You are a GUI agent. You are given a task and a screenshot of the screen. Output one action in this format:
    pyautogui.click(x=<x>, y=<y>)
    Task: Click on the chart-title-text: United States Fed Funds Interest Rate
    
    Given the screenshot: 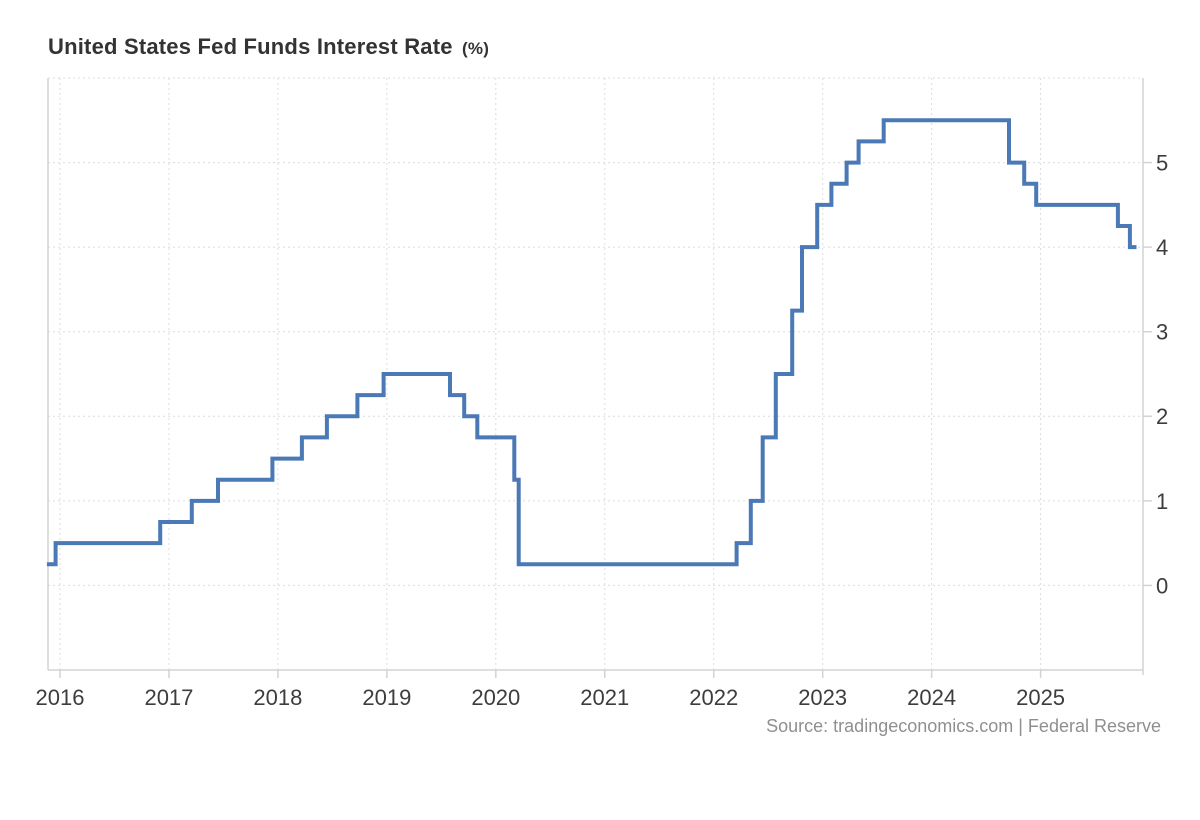 What is the action you would take?
    pyautogui.click(x=250, y=46)
    